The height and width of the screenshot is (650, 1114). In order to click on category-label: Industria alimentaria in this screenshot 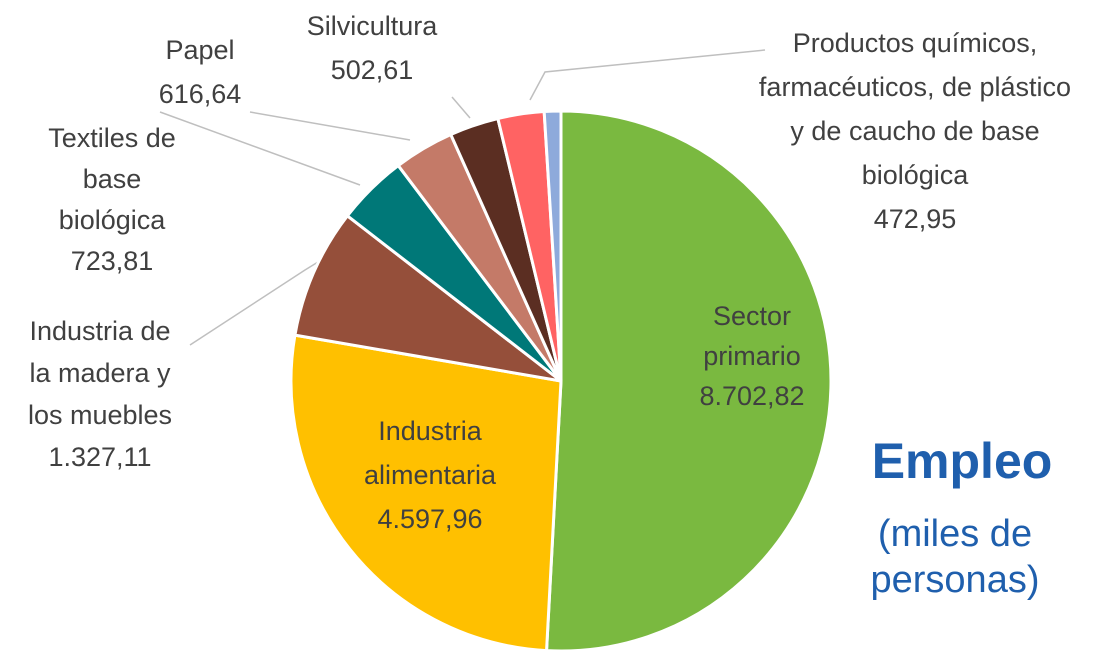, I will do `click(430, 453)`.